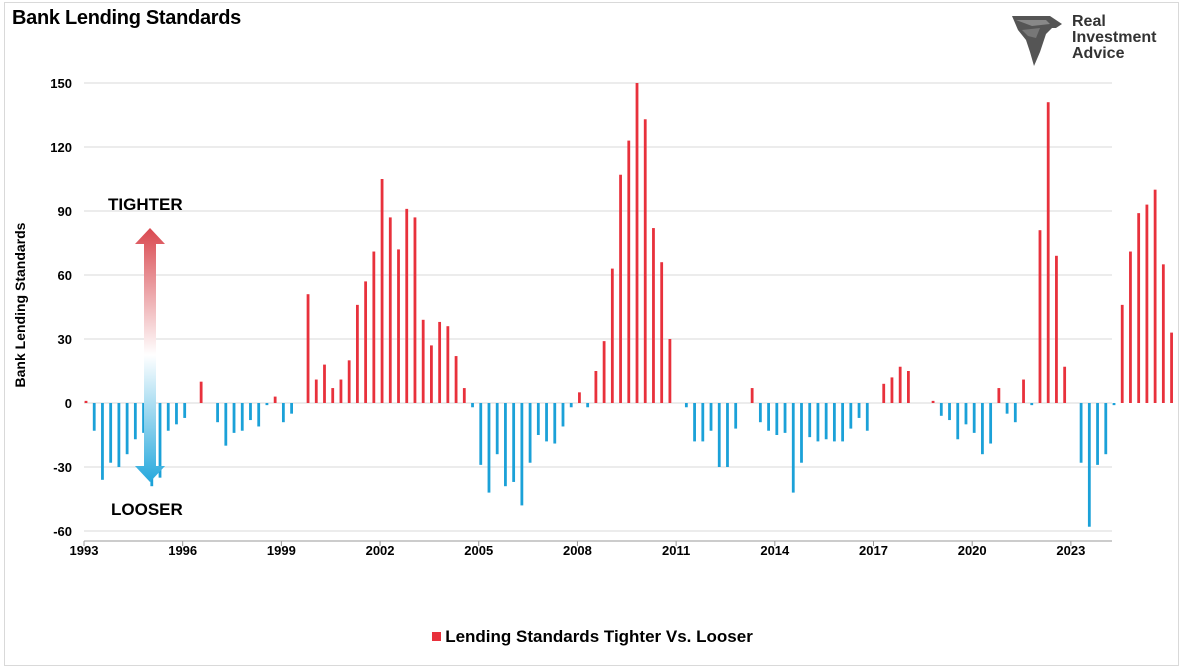  What do you see at coordinates (281, 550) in the screenshot?
I see `x-tick-label: 1999` at bounding box center [281, 550].